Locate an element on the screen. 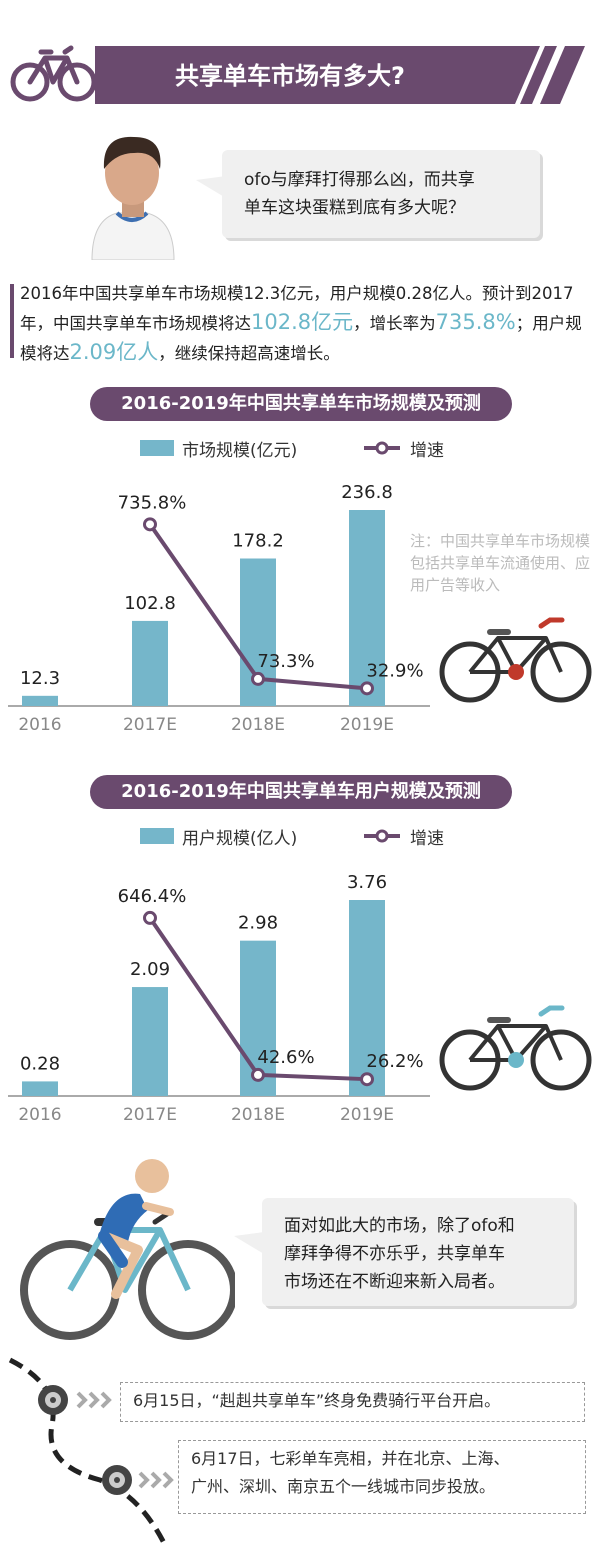 This screenshot has width=600, height=1547. timeline-item: 6月15日，“赳赳共享单车”终身免费骑行平台开启。 is located at coordinates (352, 1402).